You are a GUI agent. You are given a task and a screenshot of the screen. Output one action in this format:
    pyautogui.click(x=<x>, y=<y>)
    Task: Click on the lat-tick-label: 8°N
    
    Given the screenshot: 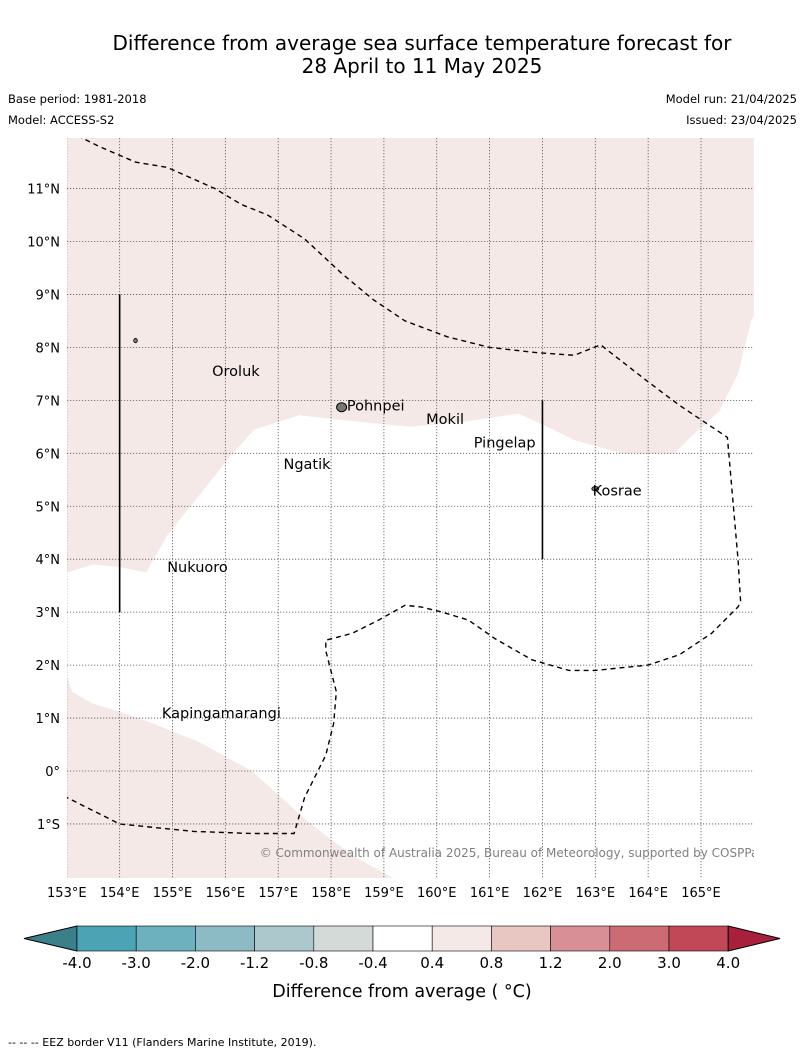 What is the action you would take?
    pyautogui.click(x=48, y=348)
    